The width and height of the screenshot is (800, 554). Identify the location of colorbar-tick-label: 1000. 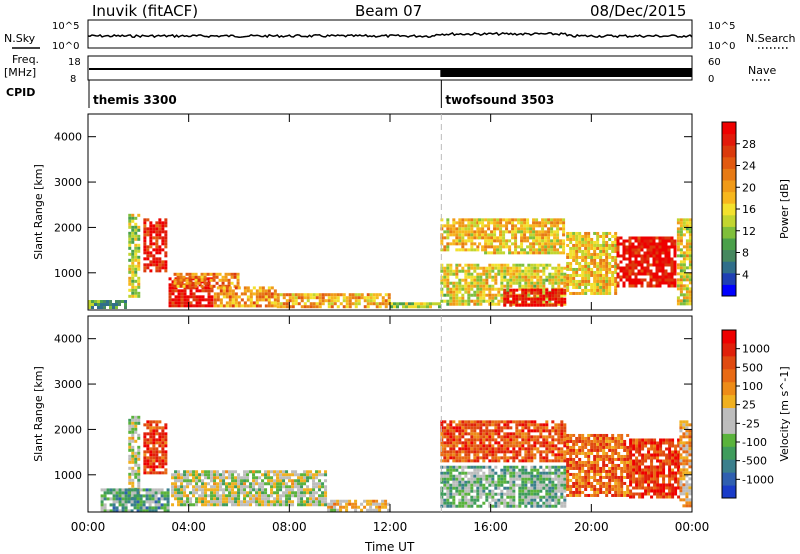
(756, 349).